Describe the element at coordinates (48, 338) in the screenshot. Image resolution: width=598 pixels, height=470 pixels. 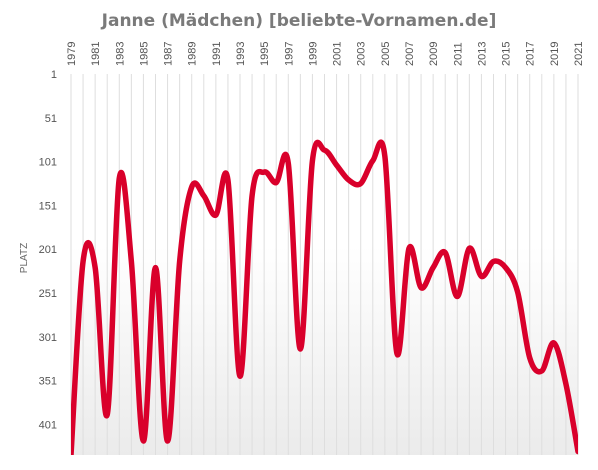
I see `y-tick-label: 301` at that location.